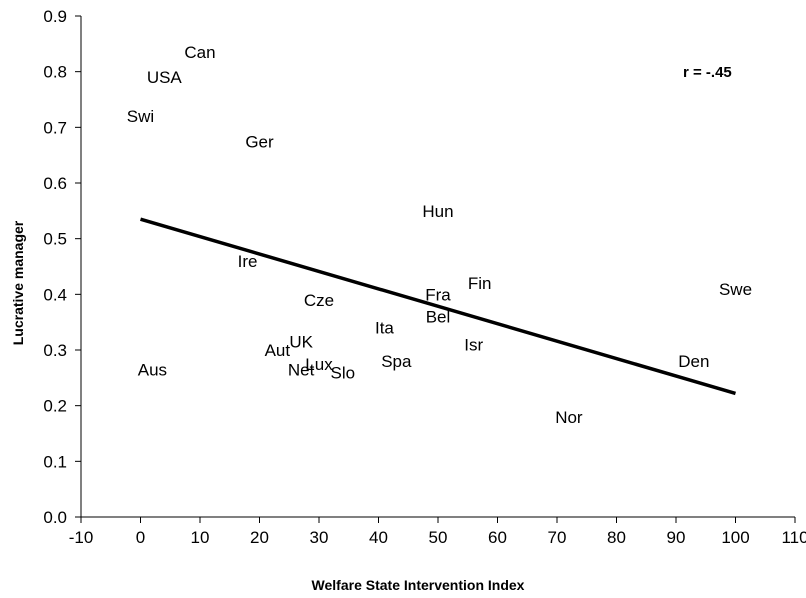 Image resolution: width=806 pixels, height=598 pixels. I want to click on y-tick-label: 0.2, so click(55, 406).